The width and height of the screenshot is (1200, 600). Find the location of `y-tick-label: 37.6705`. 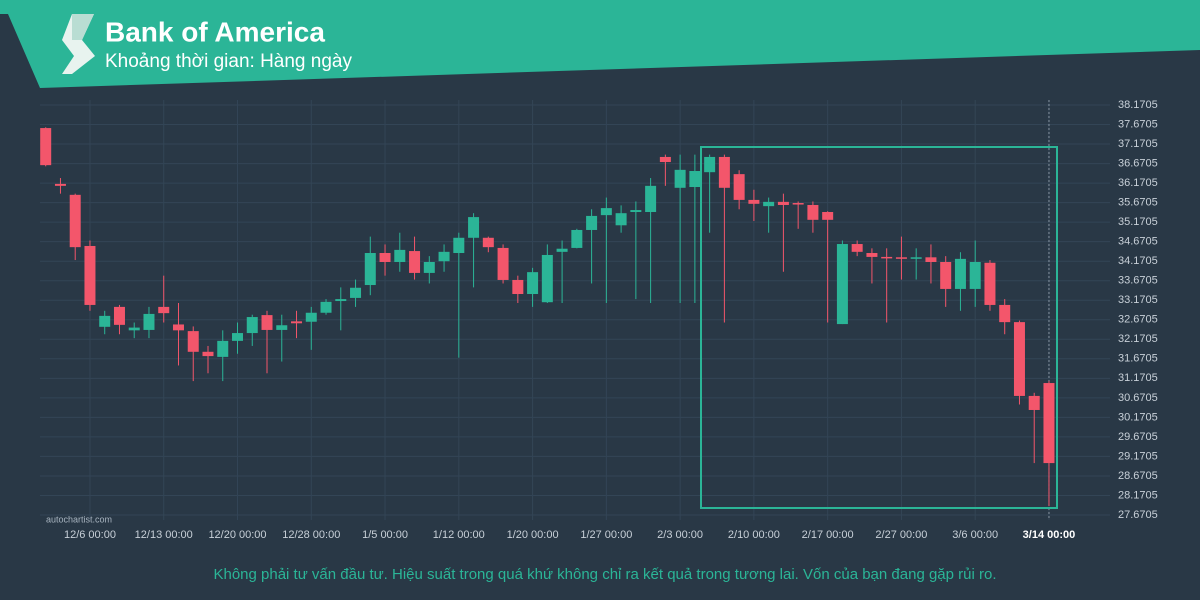

y-tick-label: 37.6705 is located at coordinates (1138, 124).